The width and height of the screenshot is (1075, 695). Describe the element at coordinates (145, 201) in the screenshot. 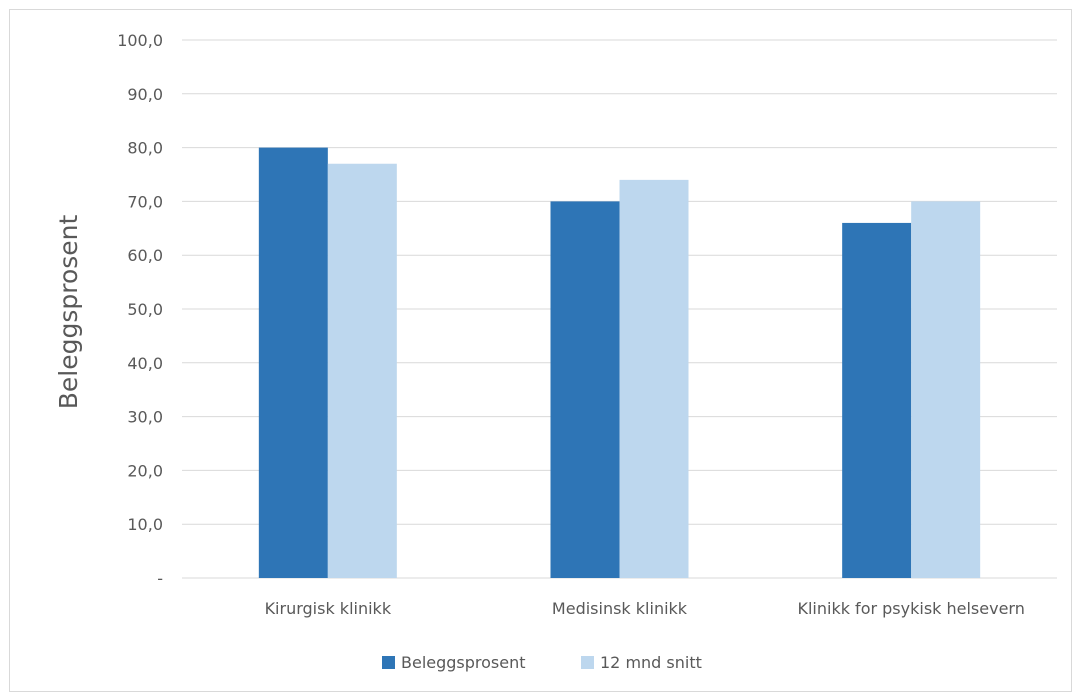

I see `y-tick-label: 70,0` at that location.